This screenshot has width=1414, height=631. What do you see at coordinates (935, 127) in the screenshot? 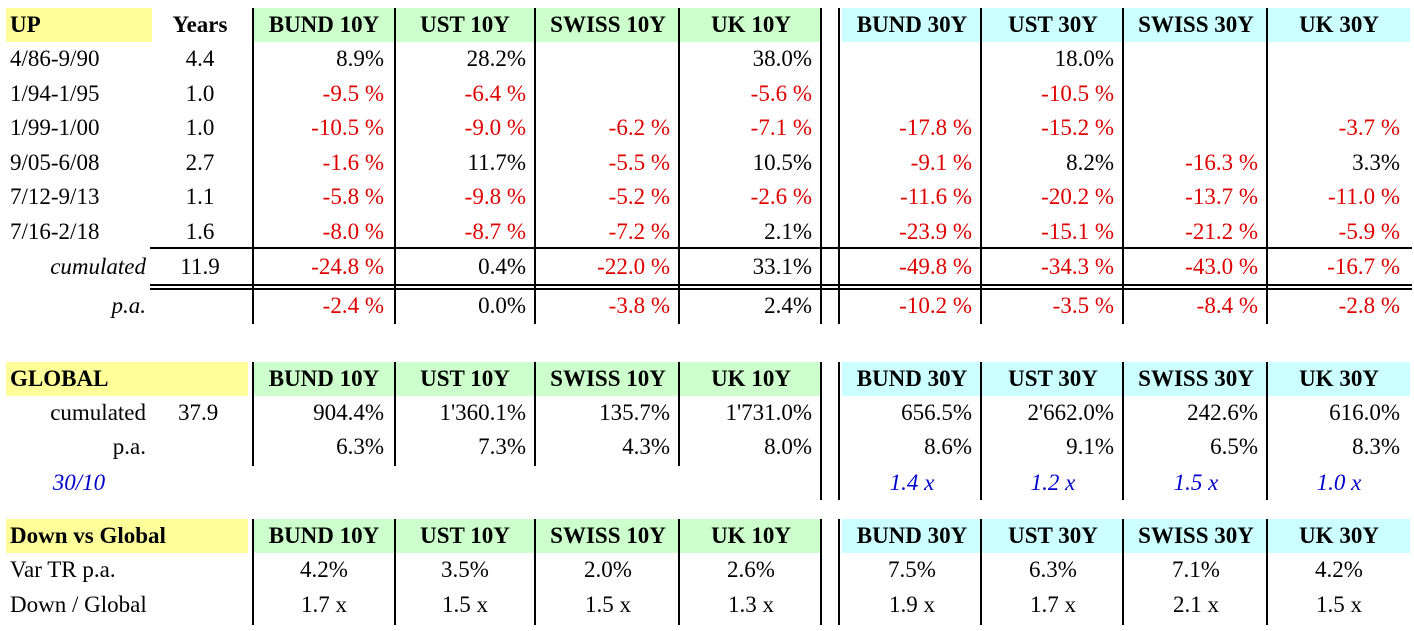
I see `return-value: -17.8 %` at bounding box center [935, 127].